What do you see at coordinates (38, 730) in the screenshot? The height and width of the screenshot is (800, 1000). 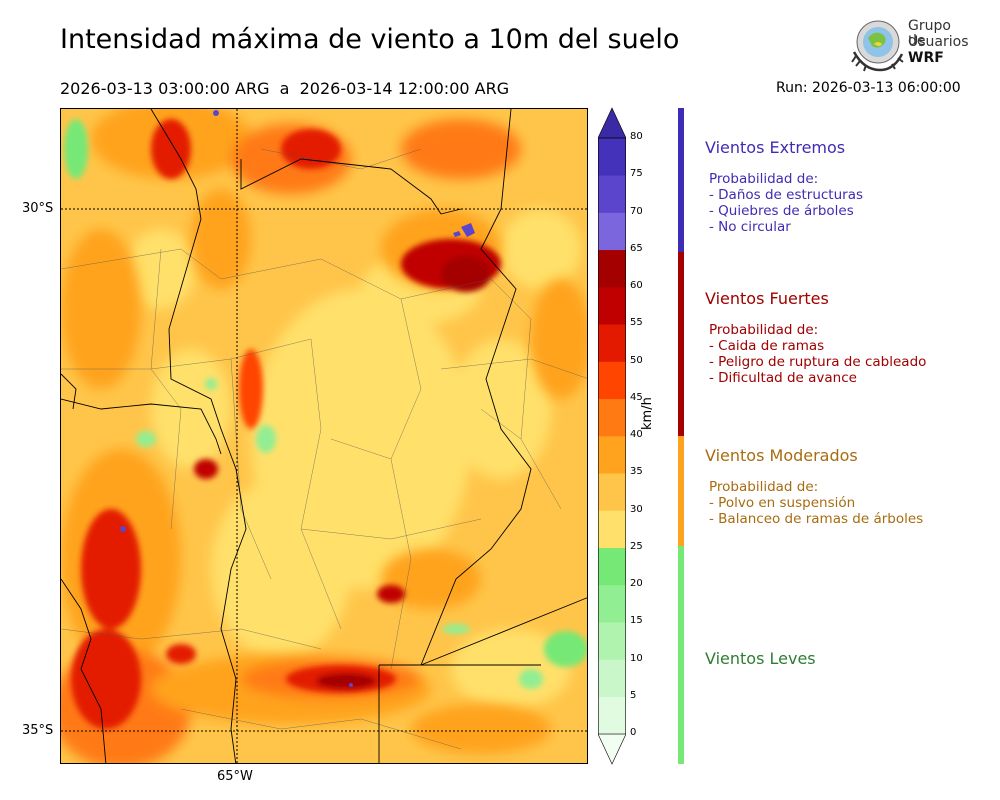 I see `lat-label-35s: 35°S` at bounding box center [38, 730].